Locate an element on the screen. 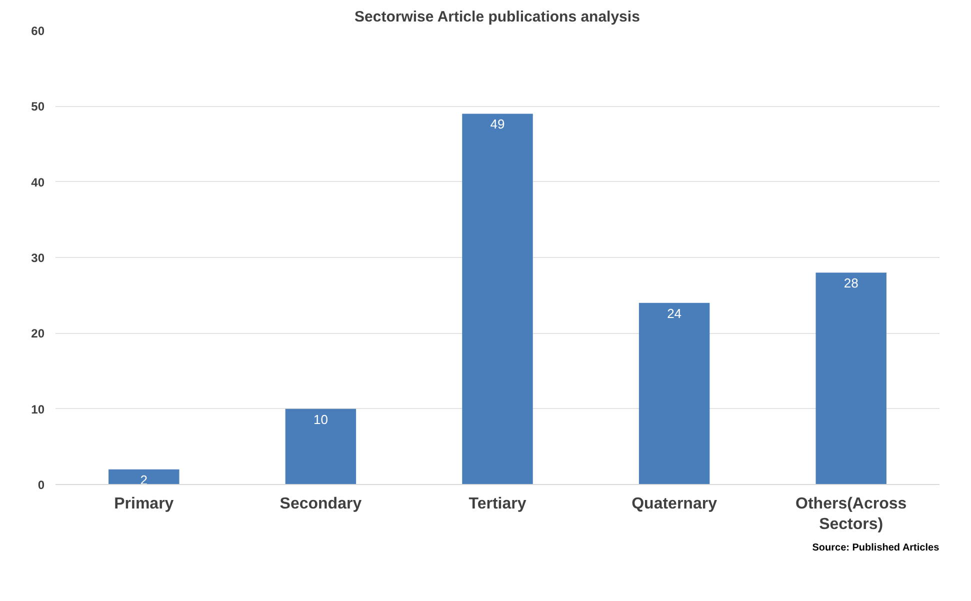 This screenshot has height=601, width=971. y-tick-label: 0 is located at coordinates (41, 485).